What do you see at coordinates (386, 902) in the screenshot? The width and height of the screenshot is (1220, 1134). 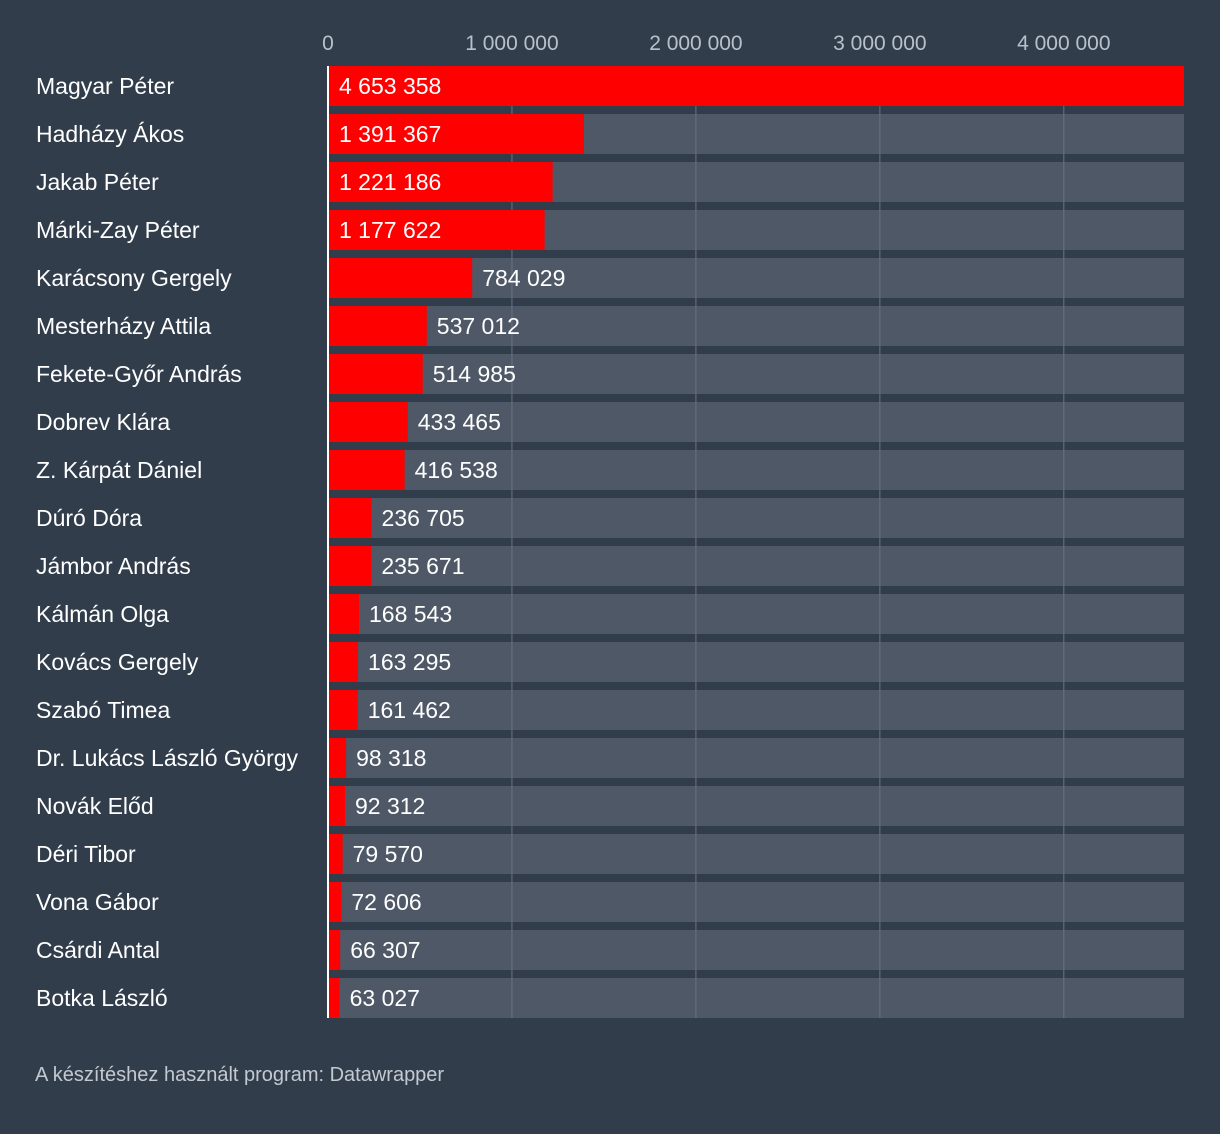 I see `value-label: 72 606` at bounding box center [386, 902].